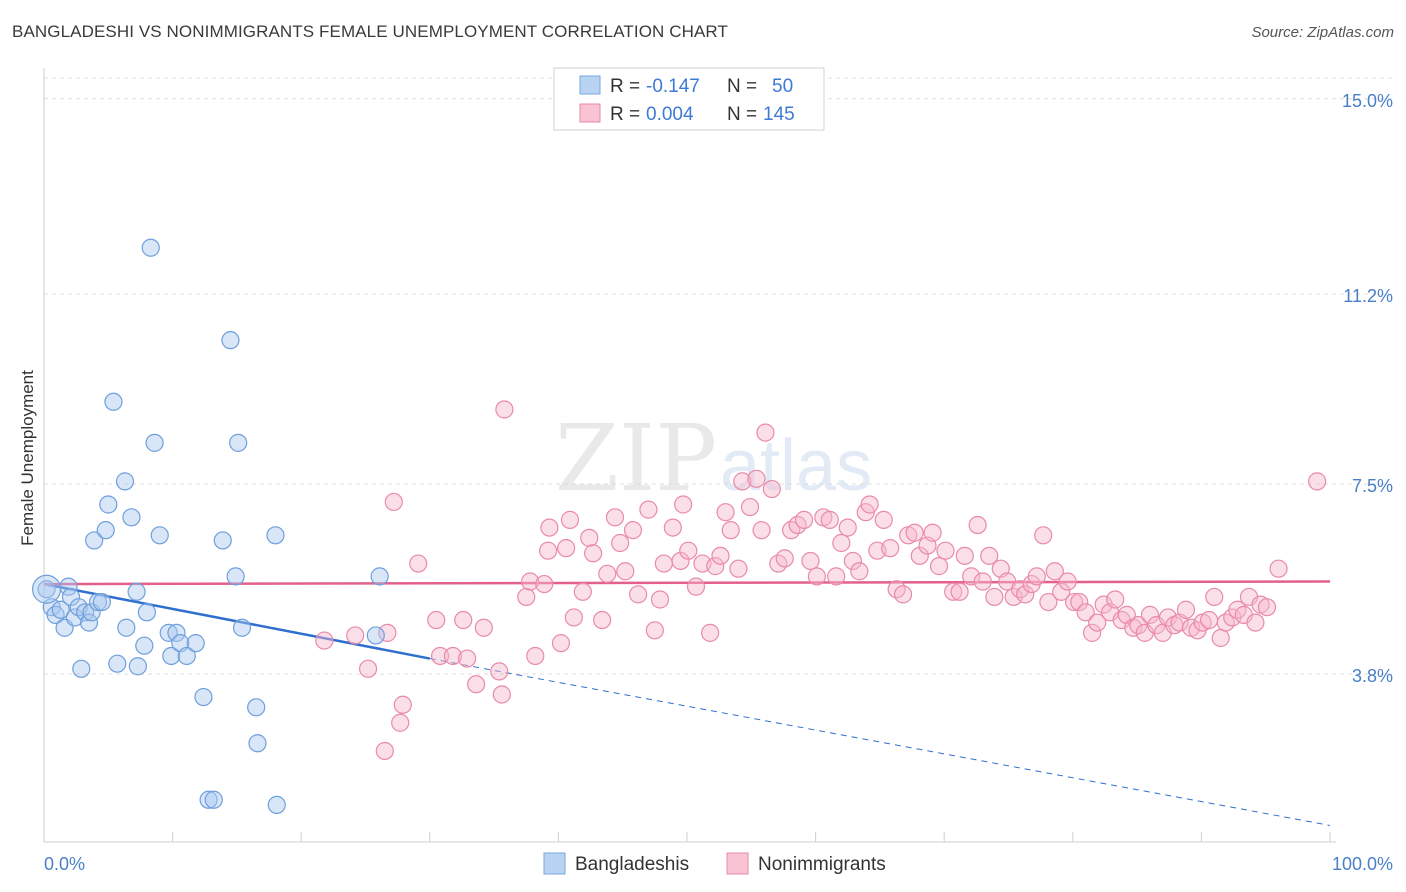 The width and height of the screenshot is (1406, 892). I want to click on y-tick-label: 7.5%, so click(1372, 486).